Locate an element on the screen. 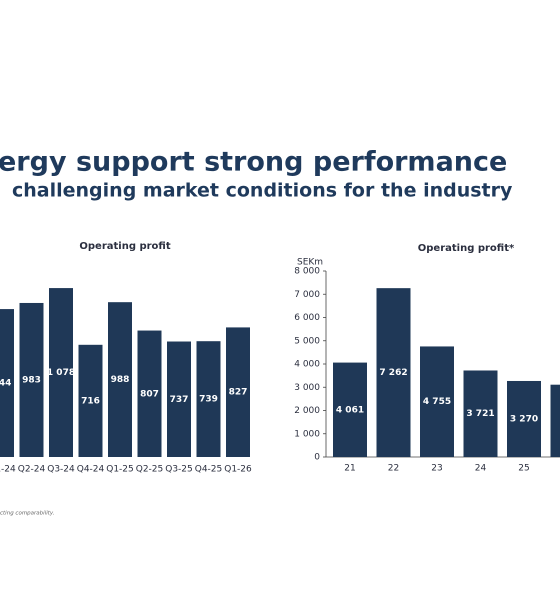 The height and width of the screenshot is (600, 560). value-label: 827 is located at coordinates (238, 393).